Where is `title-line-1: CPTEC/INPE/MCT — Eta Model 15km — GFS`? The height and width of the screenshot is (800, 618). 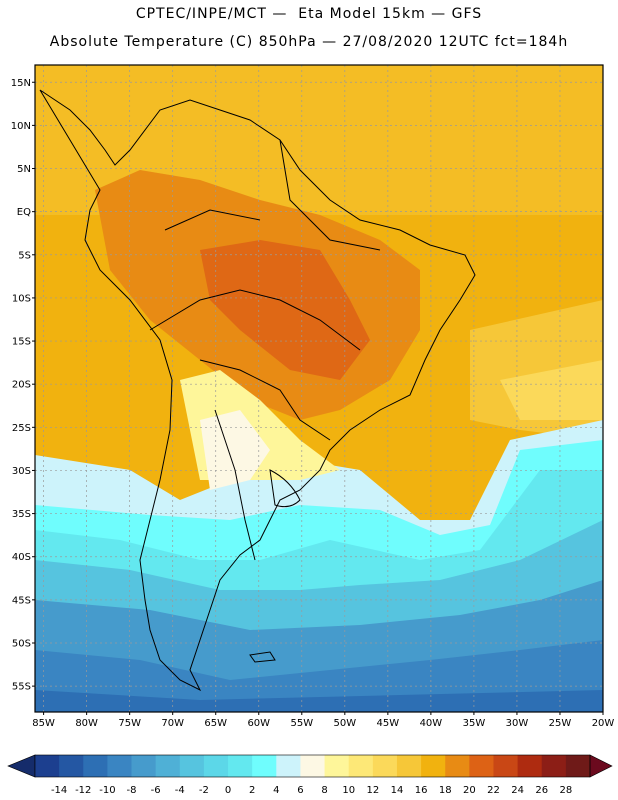
title-line-1: CPTEC/INPE/MCT — Eta Model 15km — GFS is located at coordinates (309, 14).